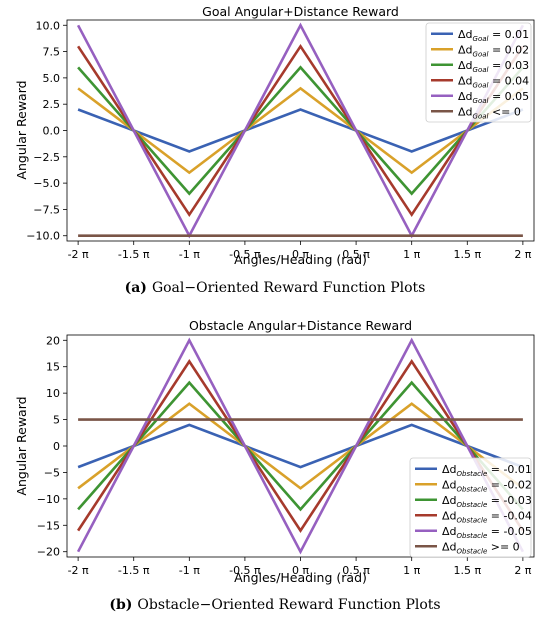  What do you see at coordinates (493, 50) in the screenshot?
I see `legend-entry: ΔdGoal = 0.02` at bounding box center [493, 50].